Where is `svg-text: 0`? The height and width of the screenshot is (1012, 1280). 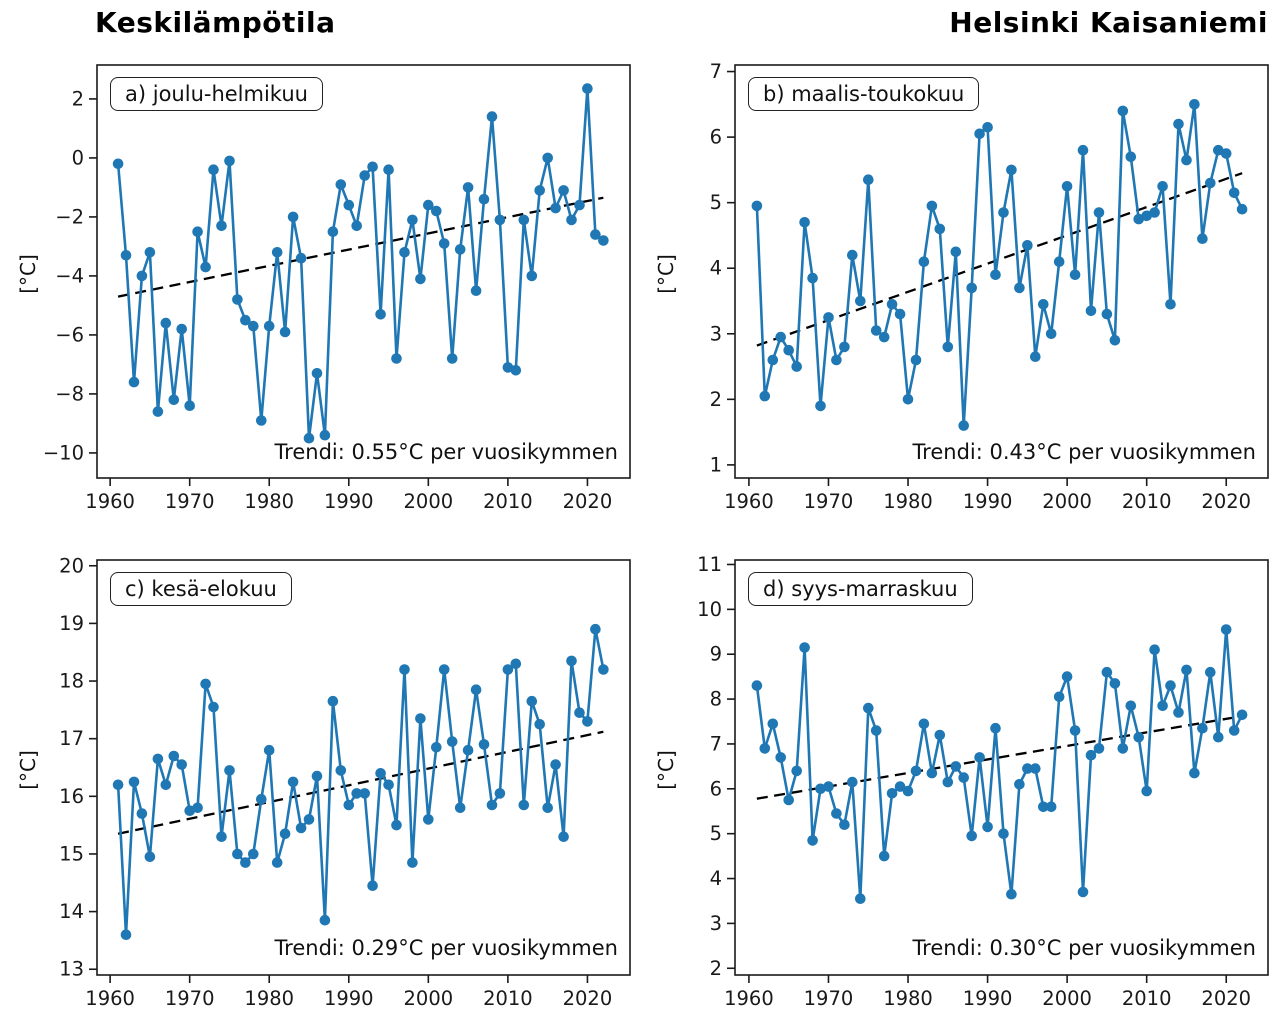
svg-text: 0 is located at coordinates (78, 157).